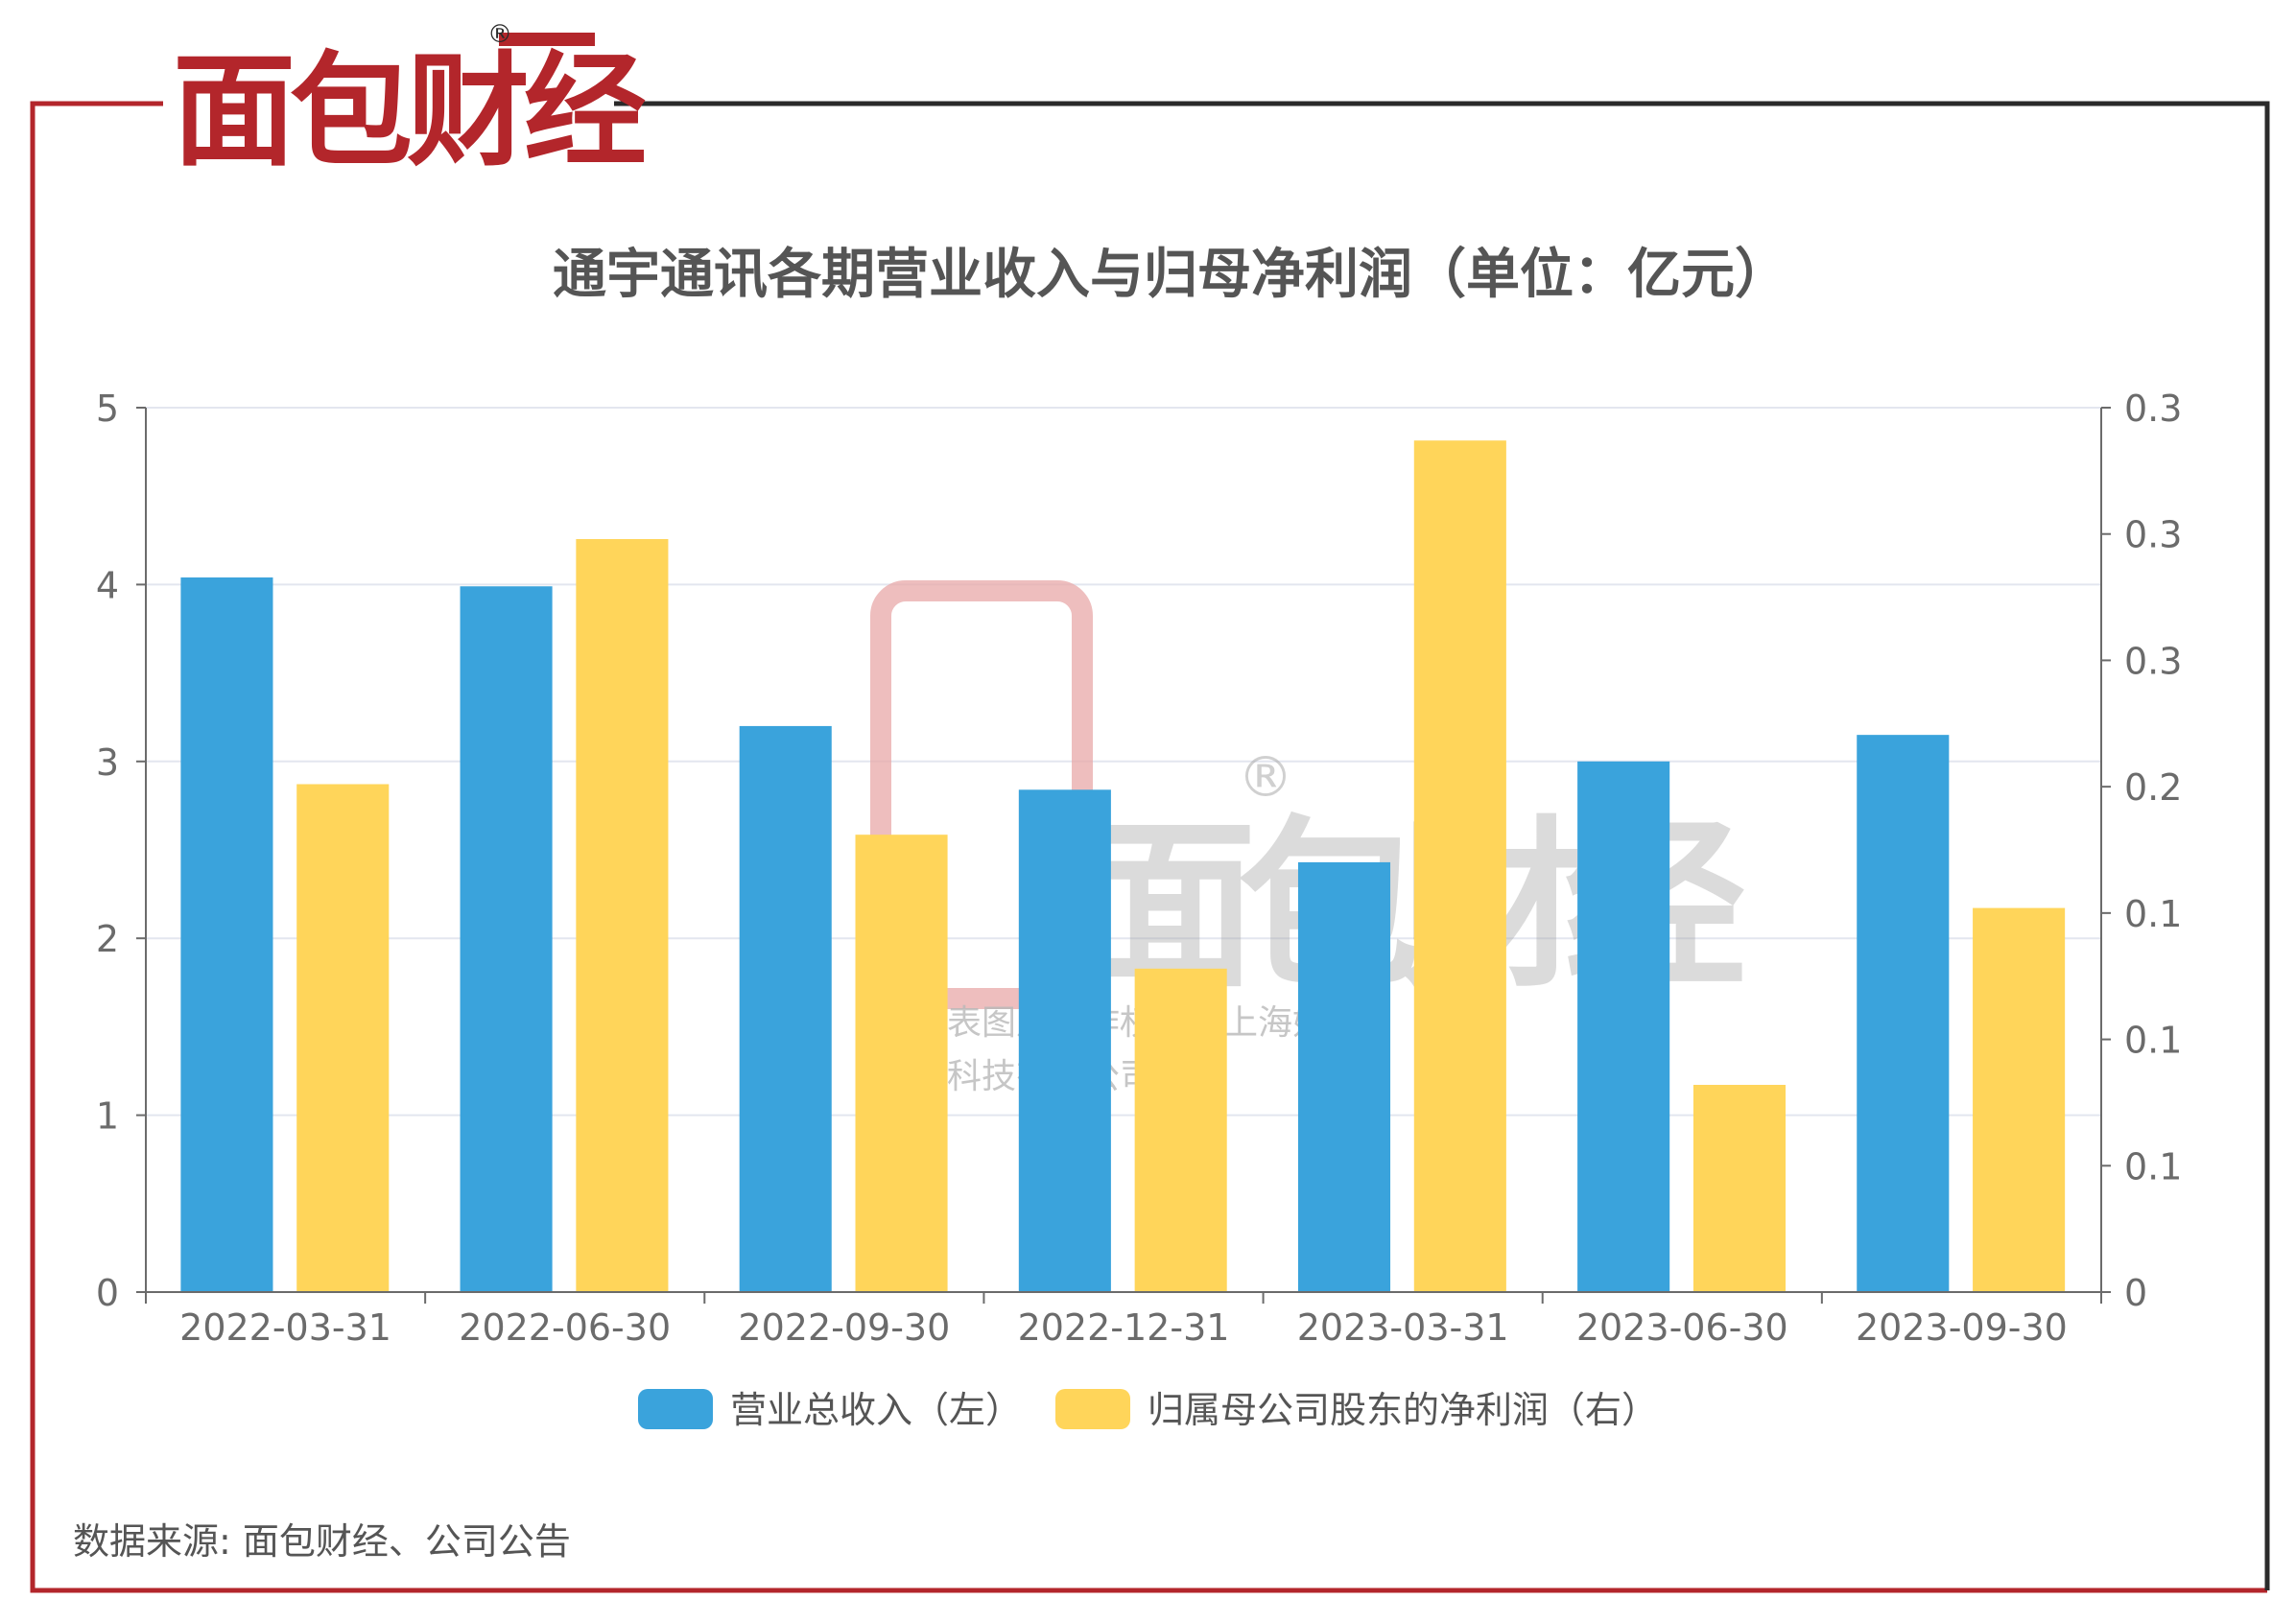  What do you see at coordinates (1403, 1410) in the screenshot?
I see `legend-label-net-profit: 归属母公司股东的净利润（右）` at bounding box center [1403, 1410].